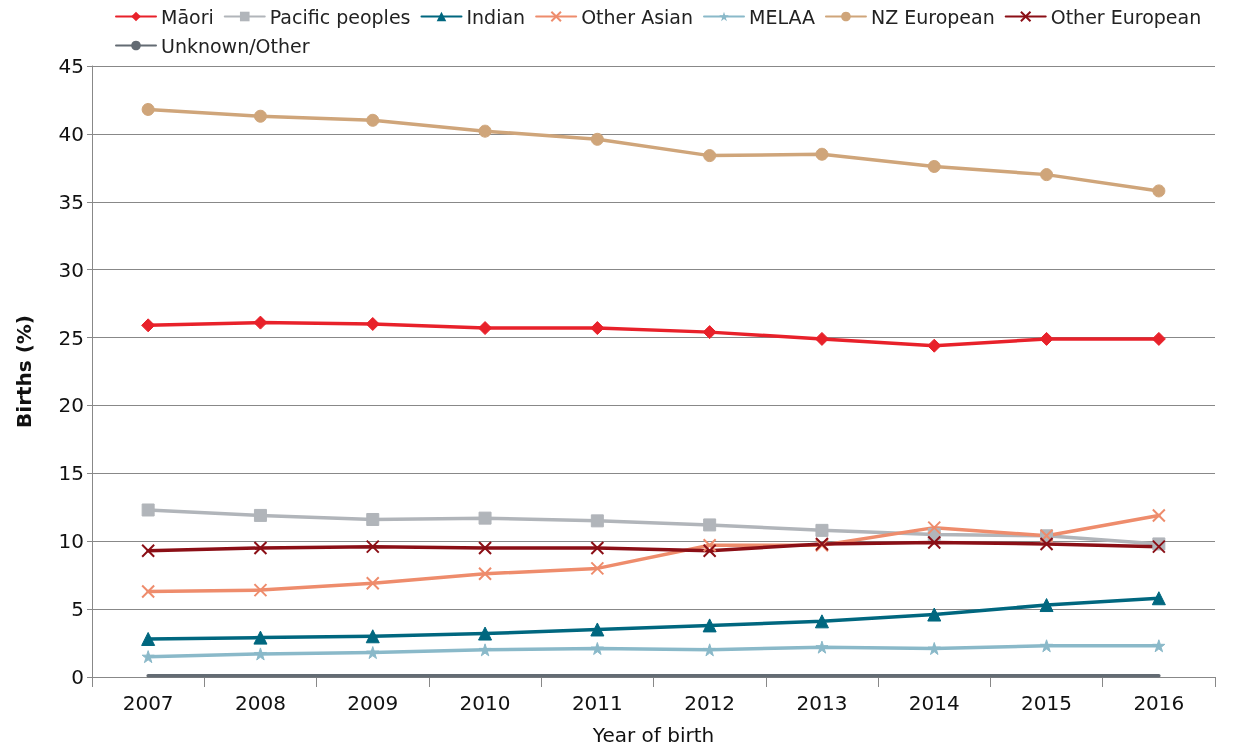 This screenshot has height=751, width=1237. I want to click on x-tick-label: 2011, so click(597, 703).